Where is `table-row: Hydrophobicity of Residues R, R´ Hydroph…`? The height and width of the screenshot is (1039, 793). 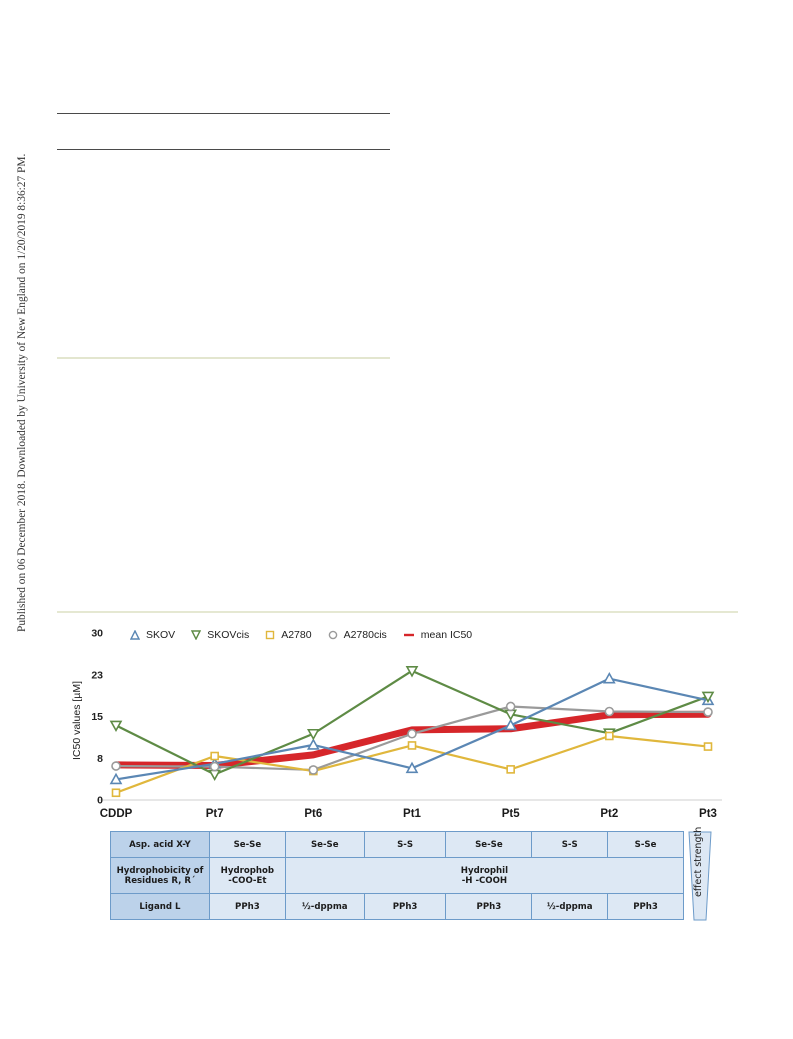
table-row: Hydrophobicity of Residues R, R´ Hydroph… is located at coordinates (397, 875).